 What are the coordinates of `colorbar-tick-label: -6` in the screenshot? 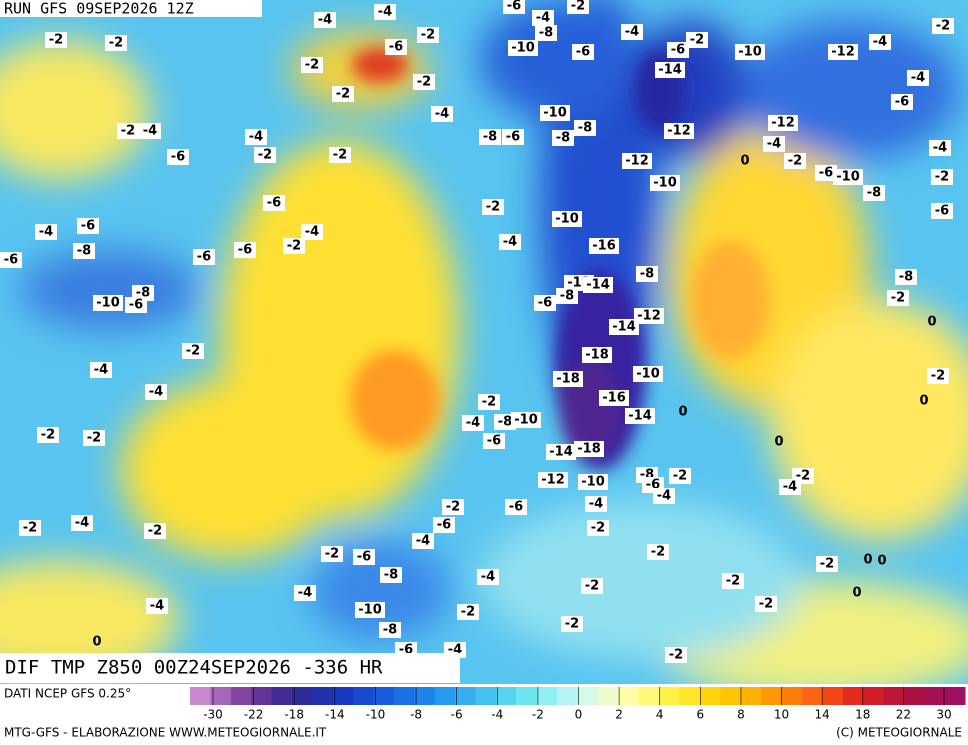 It's located at (457, 715).